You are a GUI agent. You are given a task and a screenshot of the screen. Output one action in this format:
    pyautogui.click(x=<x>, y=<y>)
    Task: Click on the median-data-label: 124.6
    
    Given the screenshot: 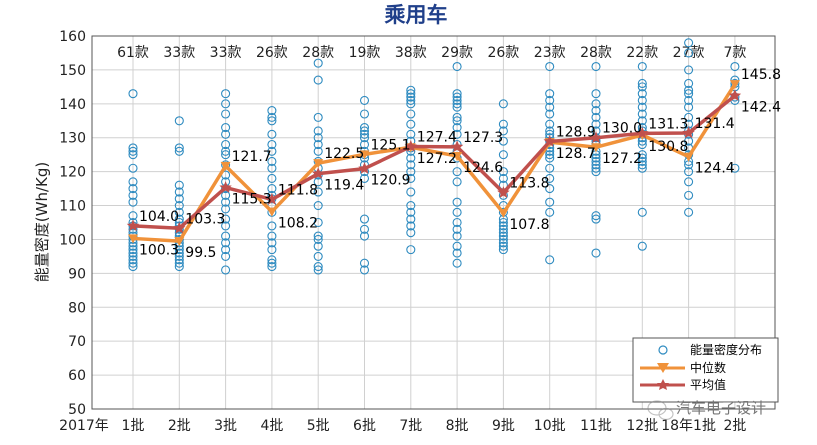 What is the action you would take?
    pyautogui.click(x=483, y=168)
    